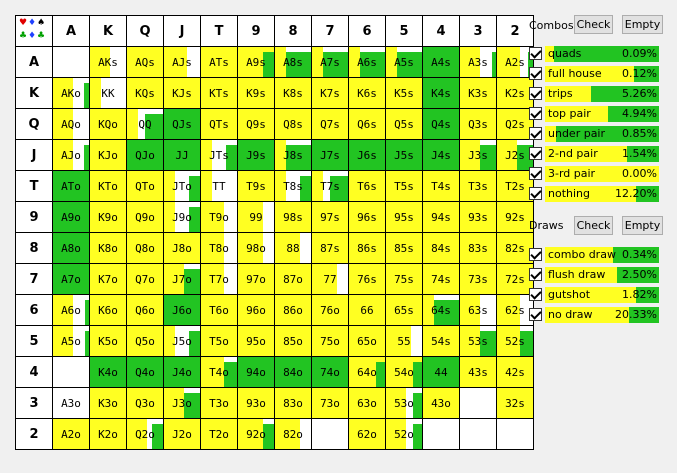 The width and height of the screenshot is (677, 473). What do you see at coordinates (145, 62) in the screenshot?
I see `hand-cell: AQs` at bounding box center [145, 62].